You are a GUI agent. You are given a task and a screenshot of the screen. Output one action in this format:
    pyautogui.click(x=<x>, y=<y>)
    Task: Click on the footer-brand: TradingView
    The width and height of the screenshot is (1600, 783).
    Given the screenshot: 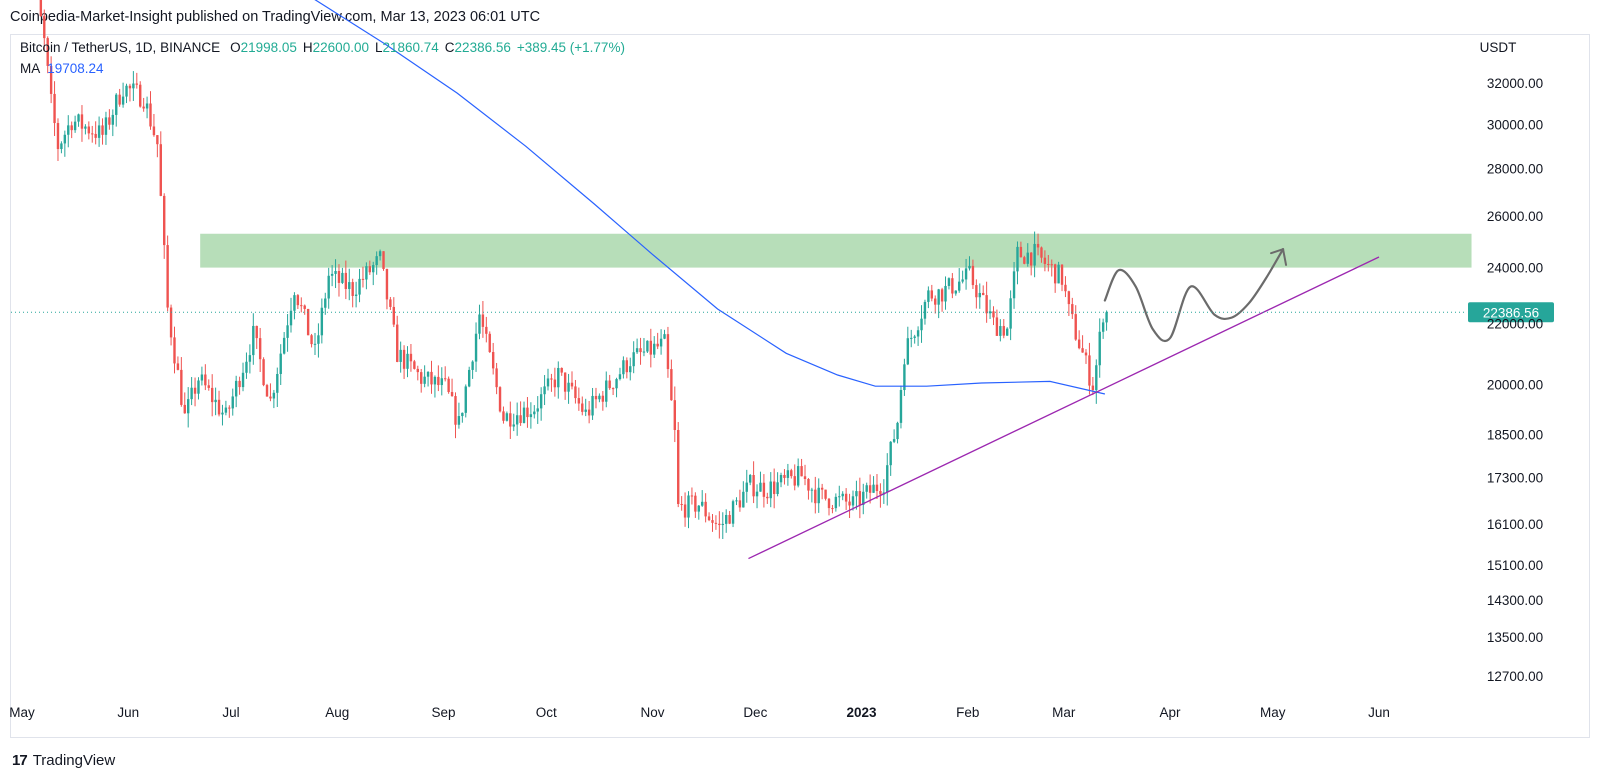 What is the action you would take?
    pyautogui.click(x=74, y=760)
    